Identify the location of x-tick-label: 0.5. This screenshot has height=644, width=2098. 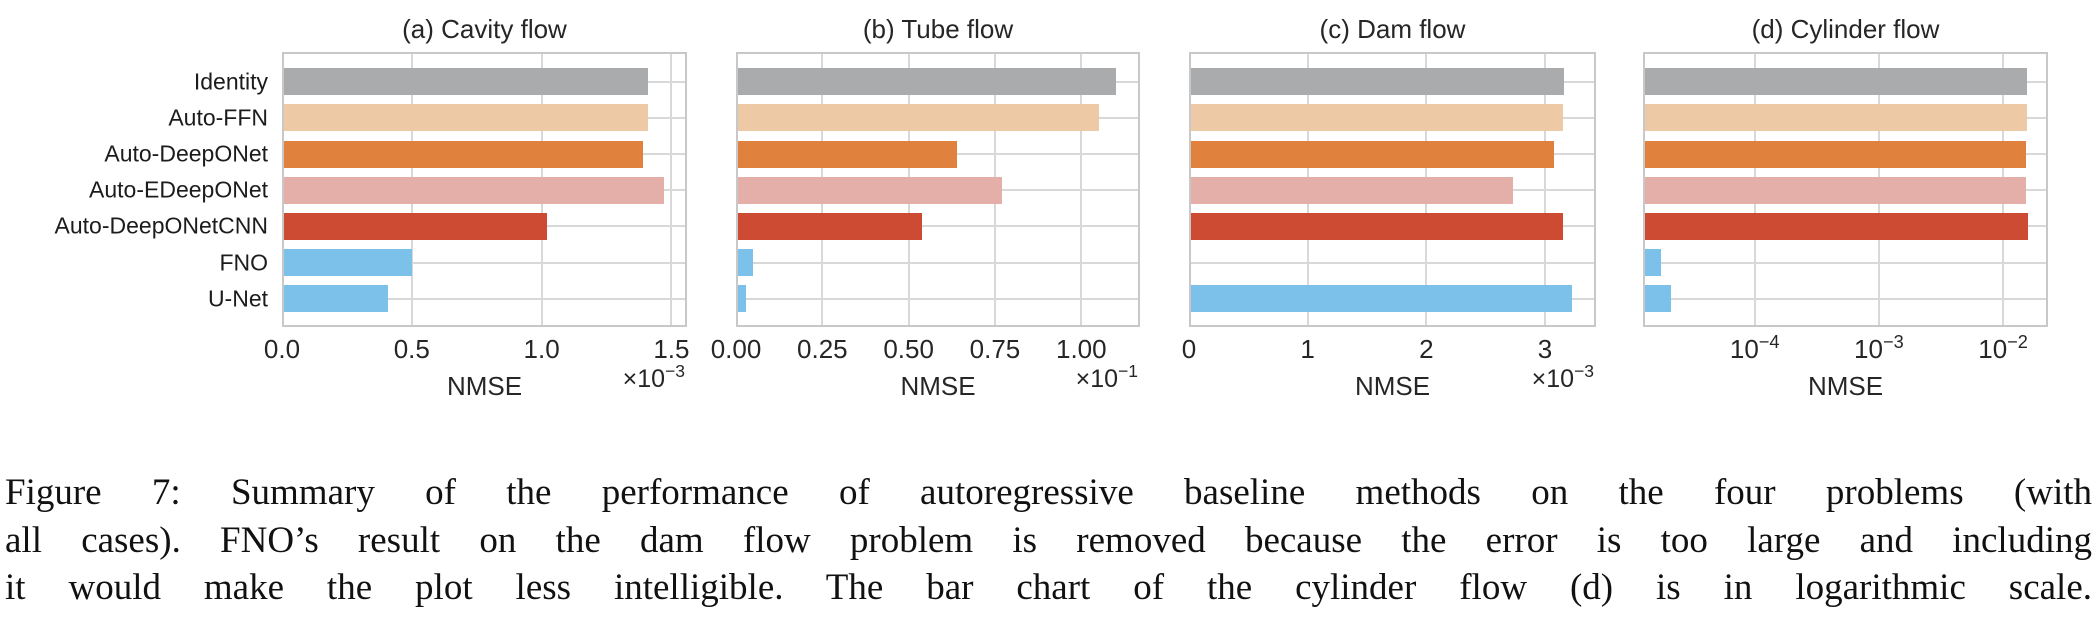
(411, 349).